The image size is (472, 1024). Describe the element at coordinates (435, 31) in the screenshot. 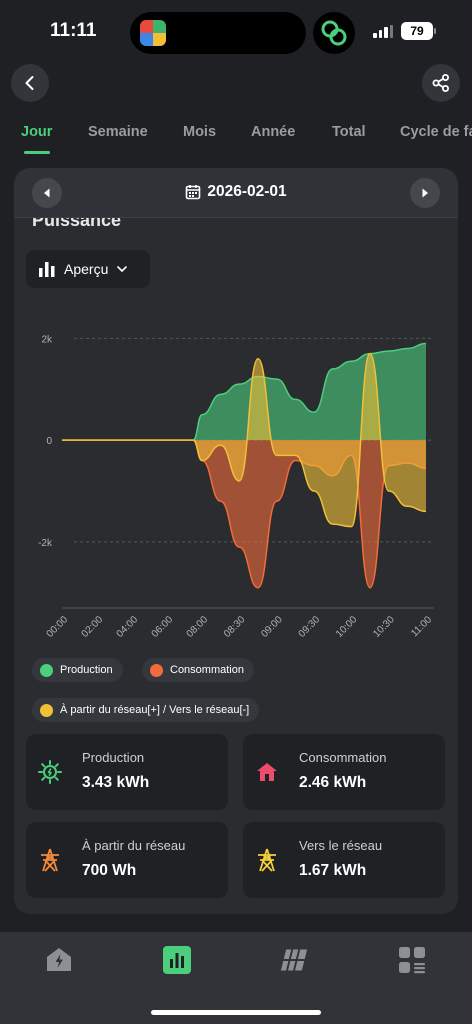

I see `battery-tip` at that location.